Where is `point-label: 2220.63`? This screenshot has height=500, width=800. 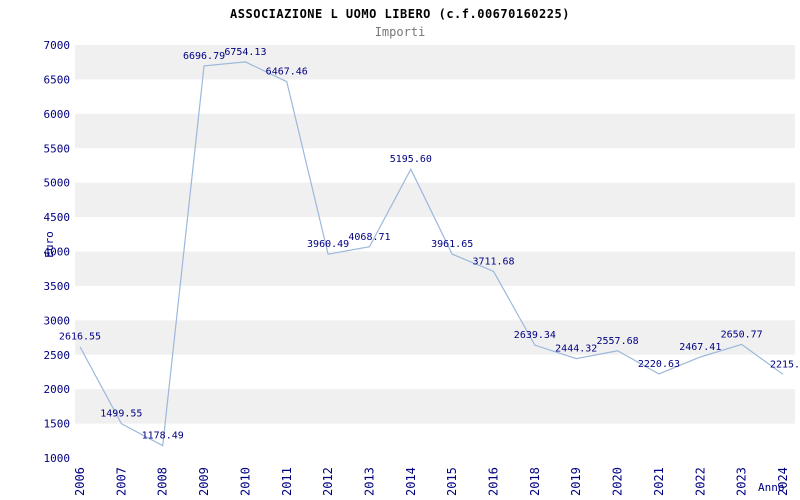 point-label: 2220.63 is located at coordinates (659, 364).